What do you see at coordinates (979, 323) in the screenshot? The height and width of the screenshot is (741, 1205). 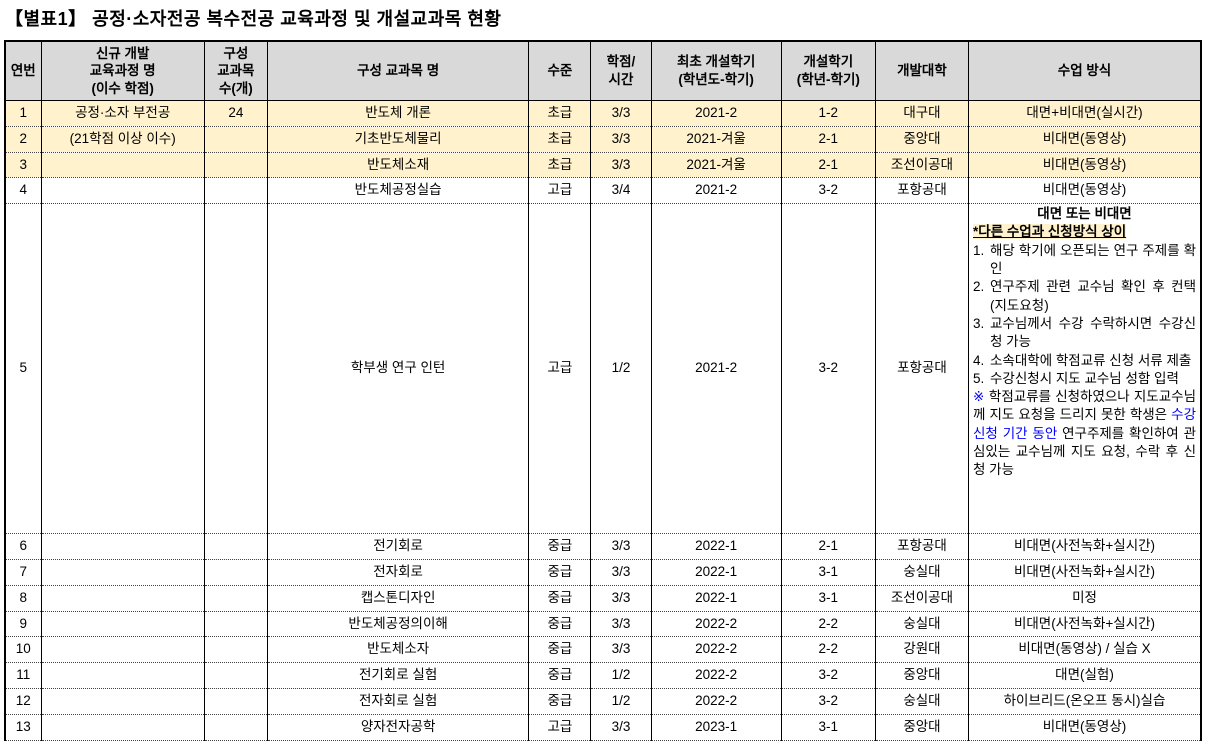 I see `step-number: 3.` at bounding box center [979, 323].